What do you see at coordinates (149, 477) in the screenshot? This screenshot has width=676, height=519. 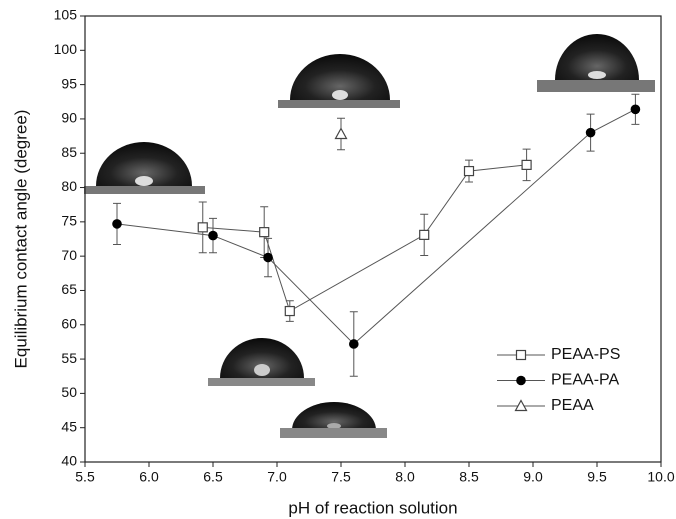 I see `x-tick-label: 6.0` at bounding box center [149, 477].